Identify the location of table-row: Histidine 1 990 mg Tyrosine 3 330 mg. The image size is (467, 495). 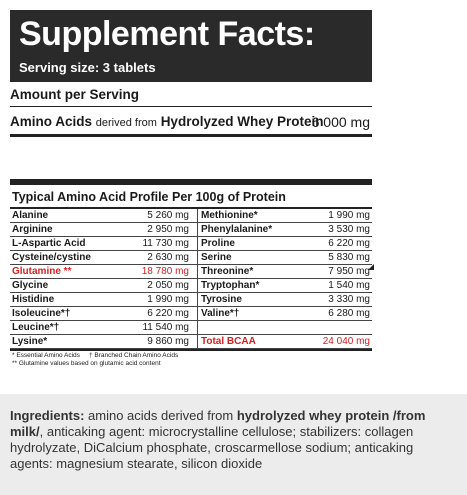
(191, 300).